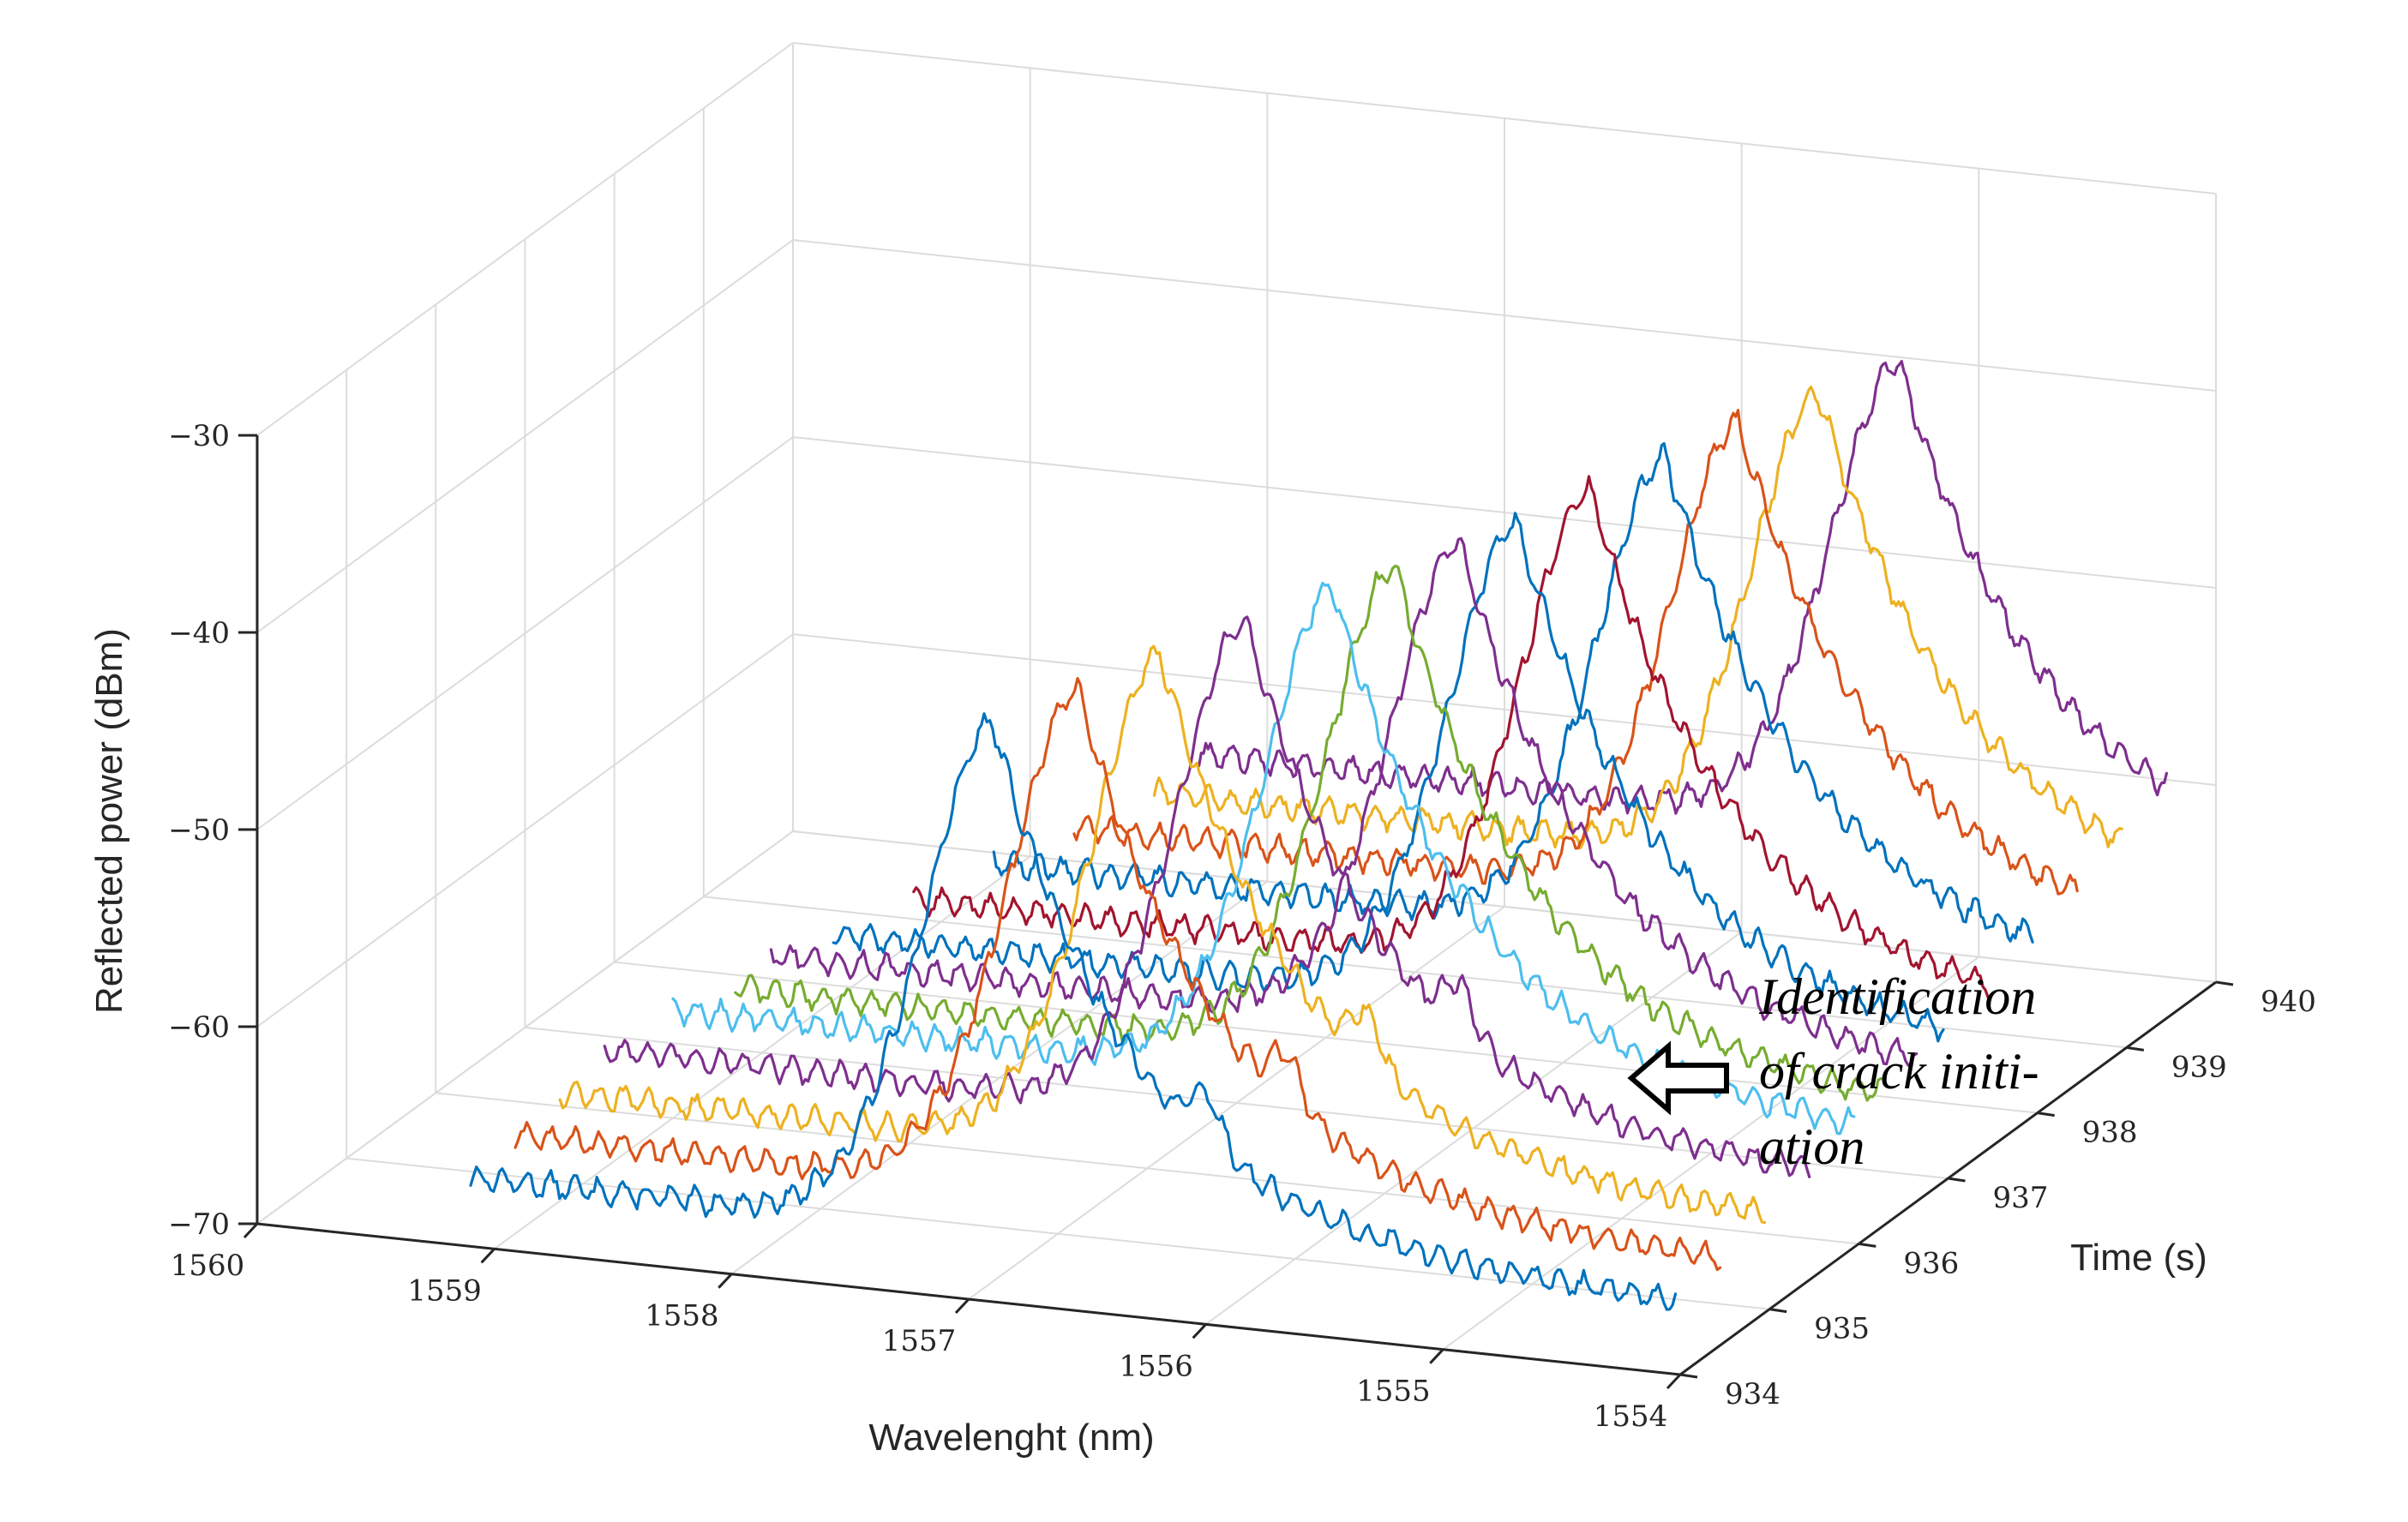 The image size is (2408, 1522). Describe the element at coordinates (199, 1027) in the screenshot. I see `z-tick-label: −60` at that location.